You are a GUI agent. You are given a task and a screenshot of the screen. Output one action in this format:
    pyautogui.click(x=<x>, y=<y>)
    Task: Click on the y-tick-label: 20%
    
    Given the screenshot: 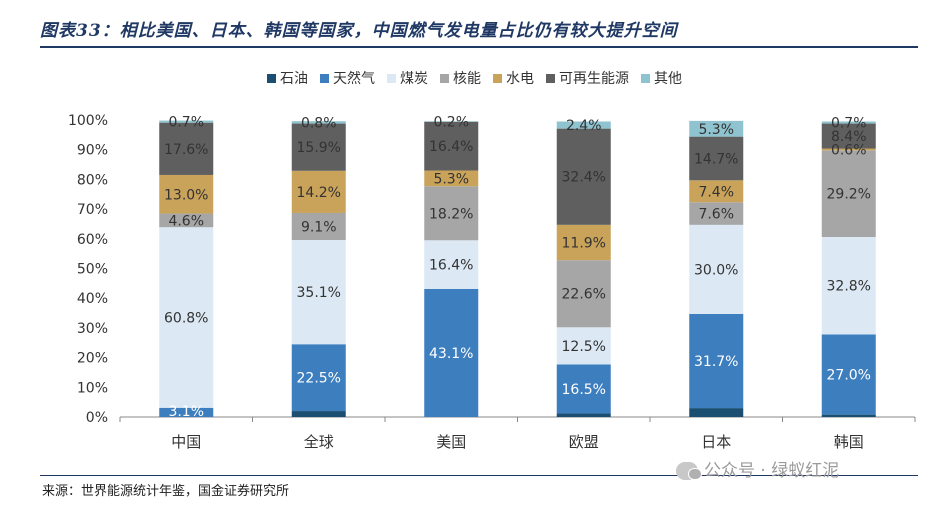 What is the action you would take?
    pyautogui.click(x=92, y=359)
    